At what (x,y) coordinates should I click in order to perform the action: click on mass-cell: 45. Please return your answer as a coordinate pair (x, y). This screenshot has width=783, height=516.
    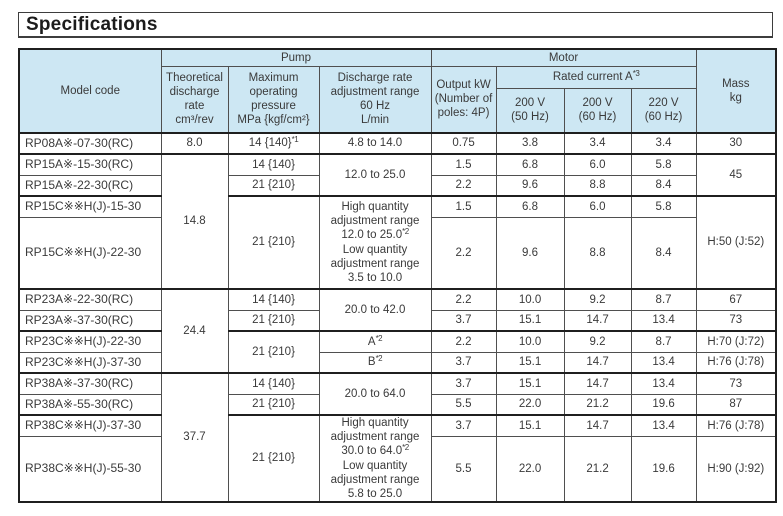
    Looking at the image, I should click on (736, 175).